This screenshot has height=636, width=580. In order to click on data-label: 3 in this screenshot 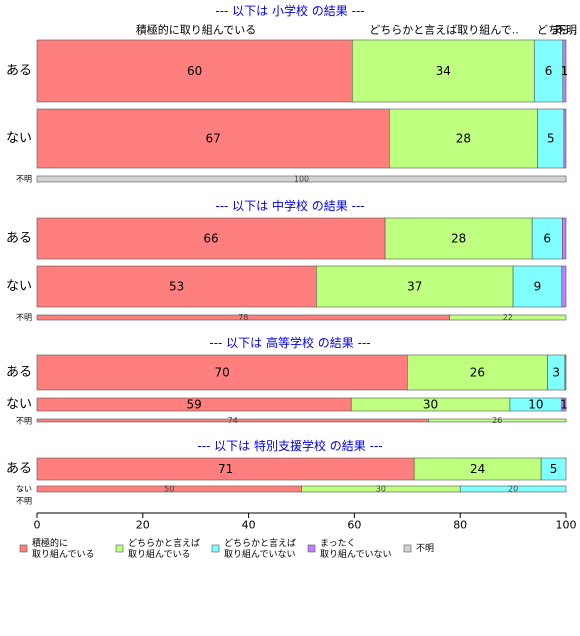, I will do `click(556, 373)`.